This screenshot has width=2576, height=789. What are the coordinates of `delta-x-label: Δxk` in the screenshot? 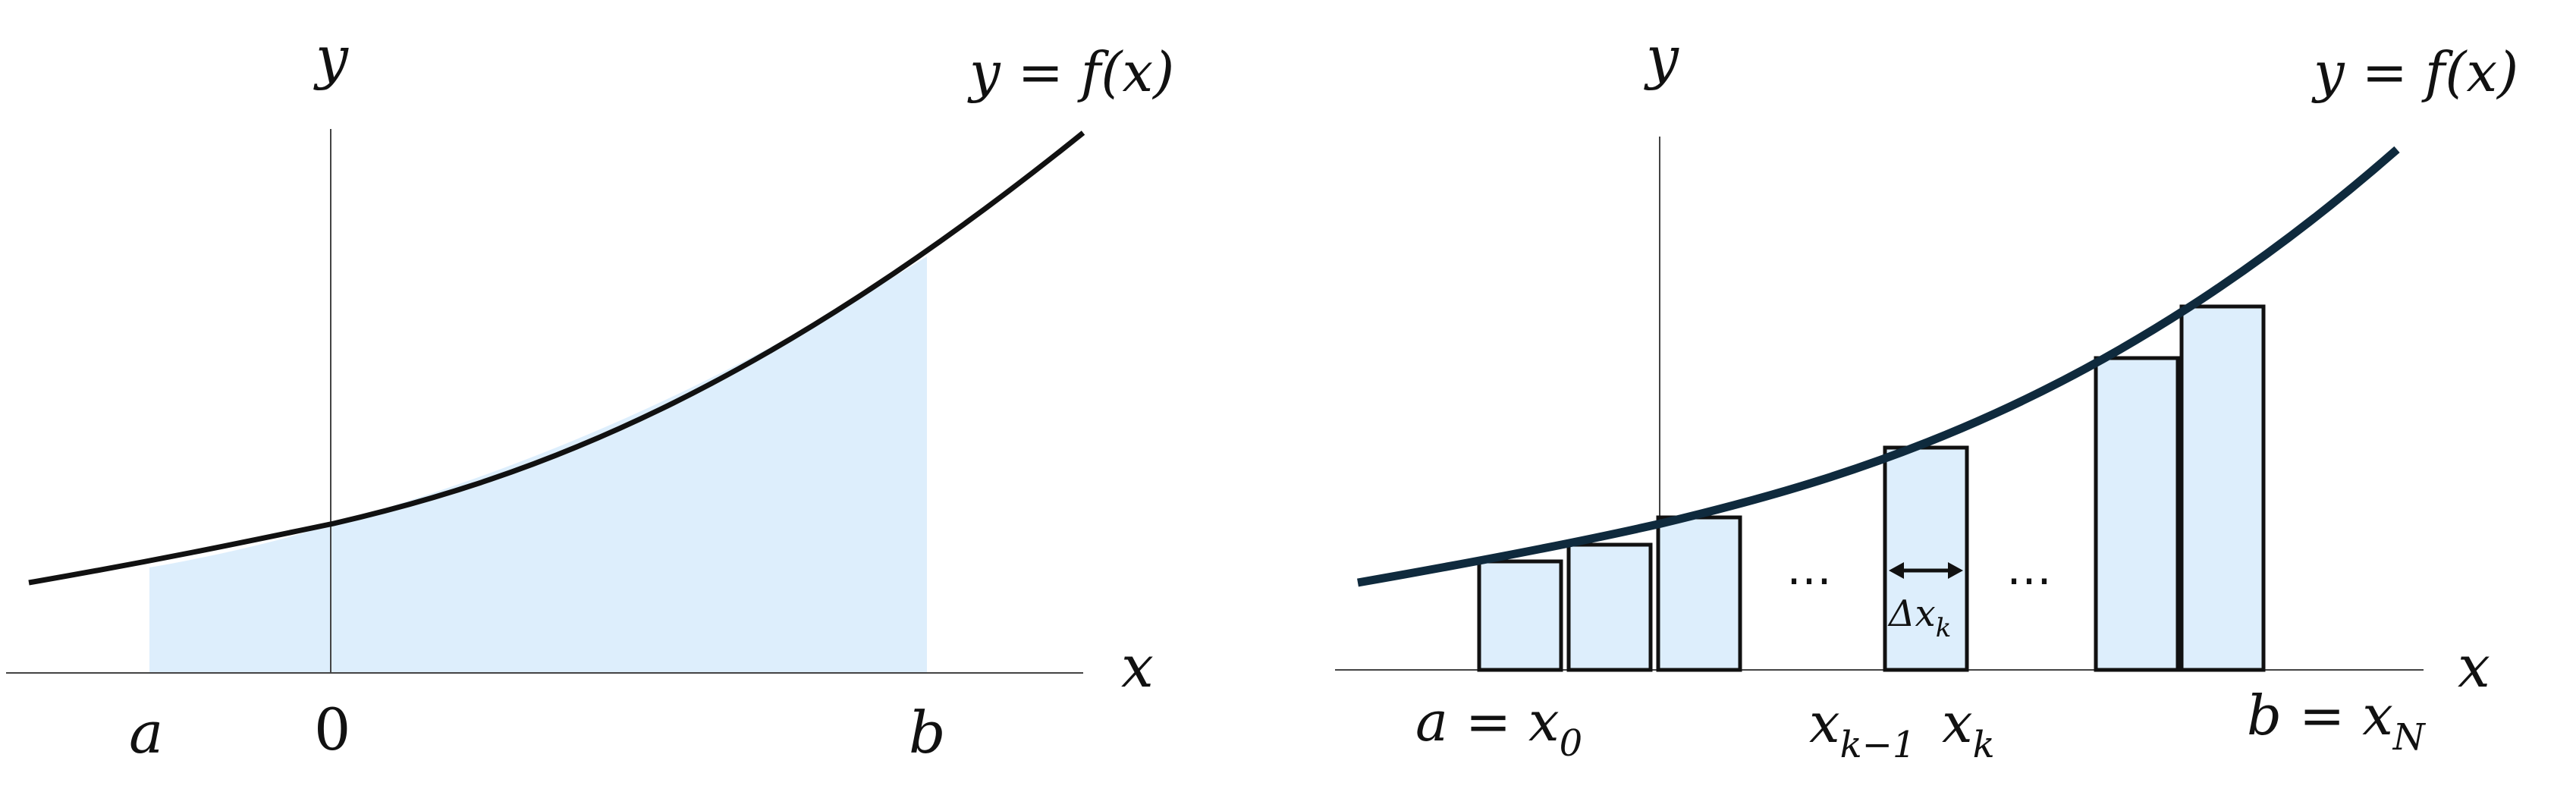 It's located at (1919, 618).